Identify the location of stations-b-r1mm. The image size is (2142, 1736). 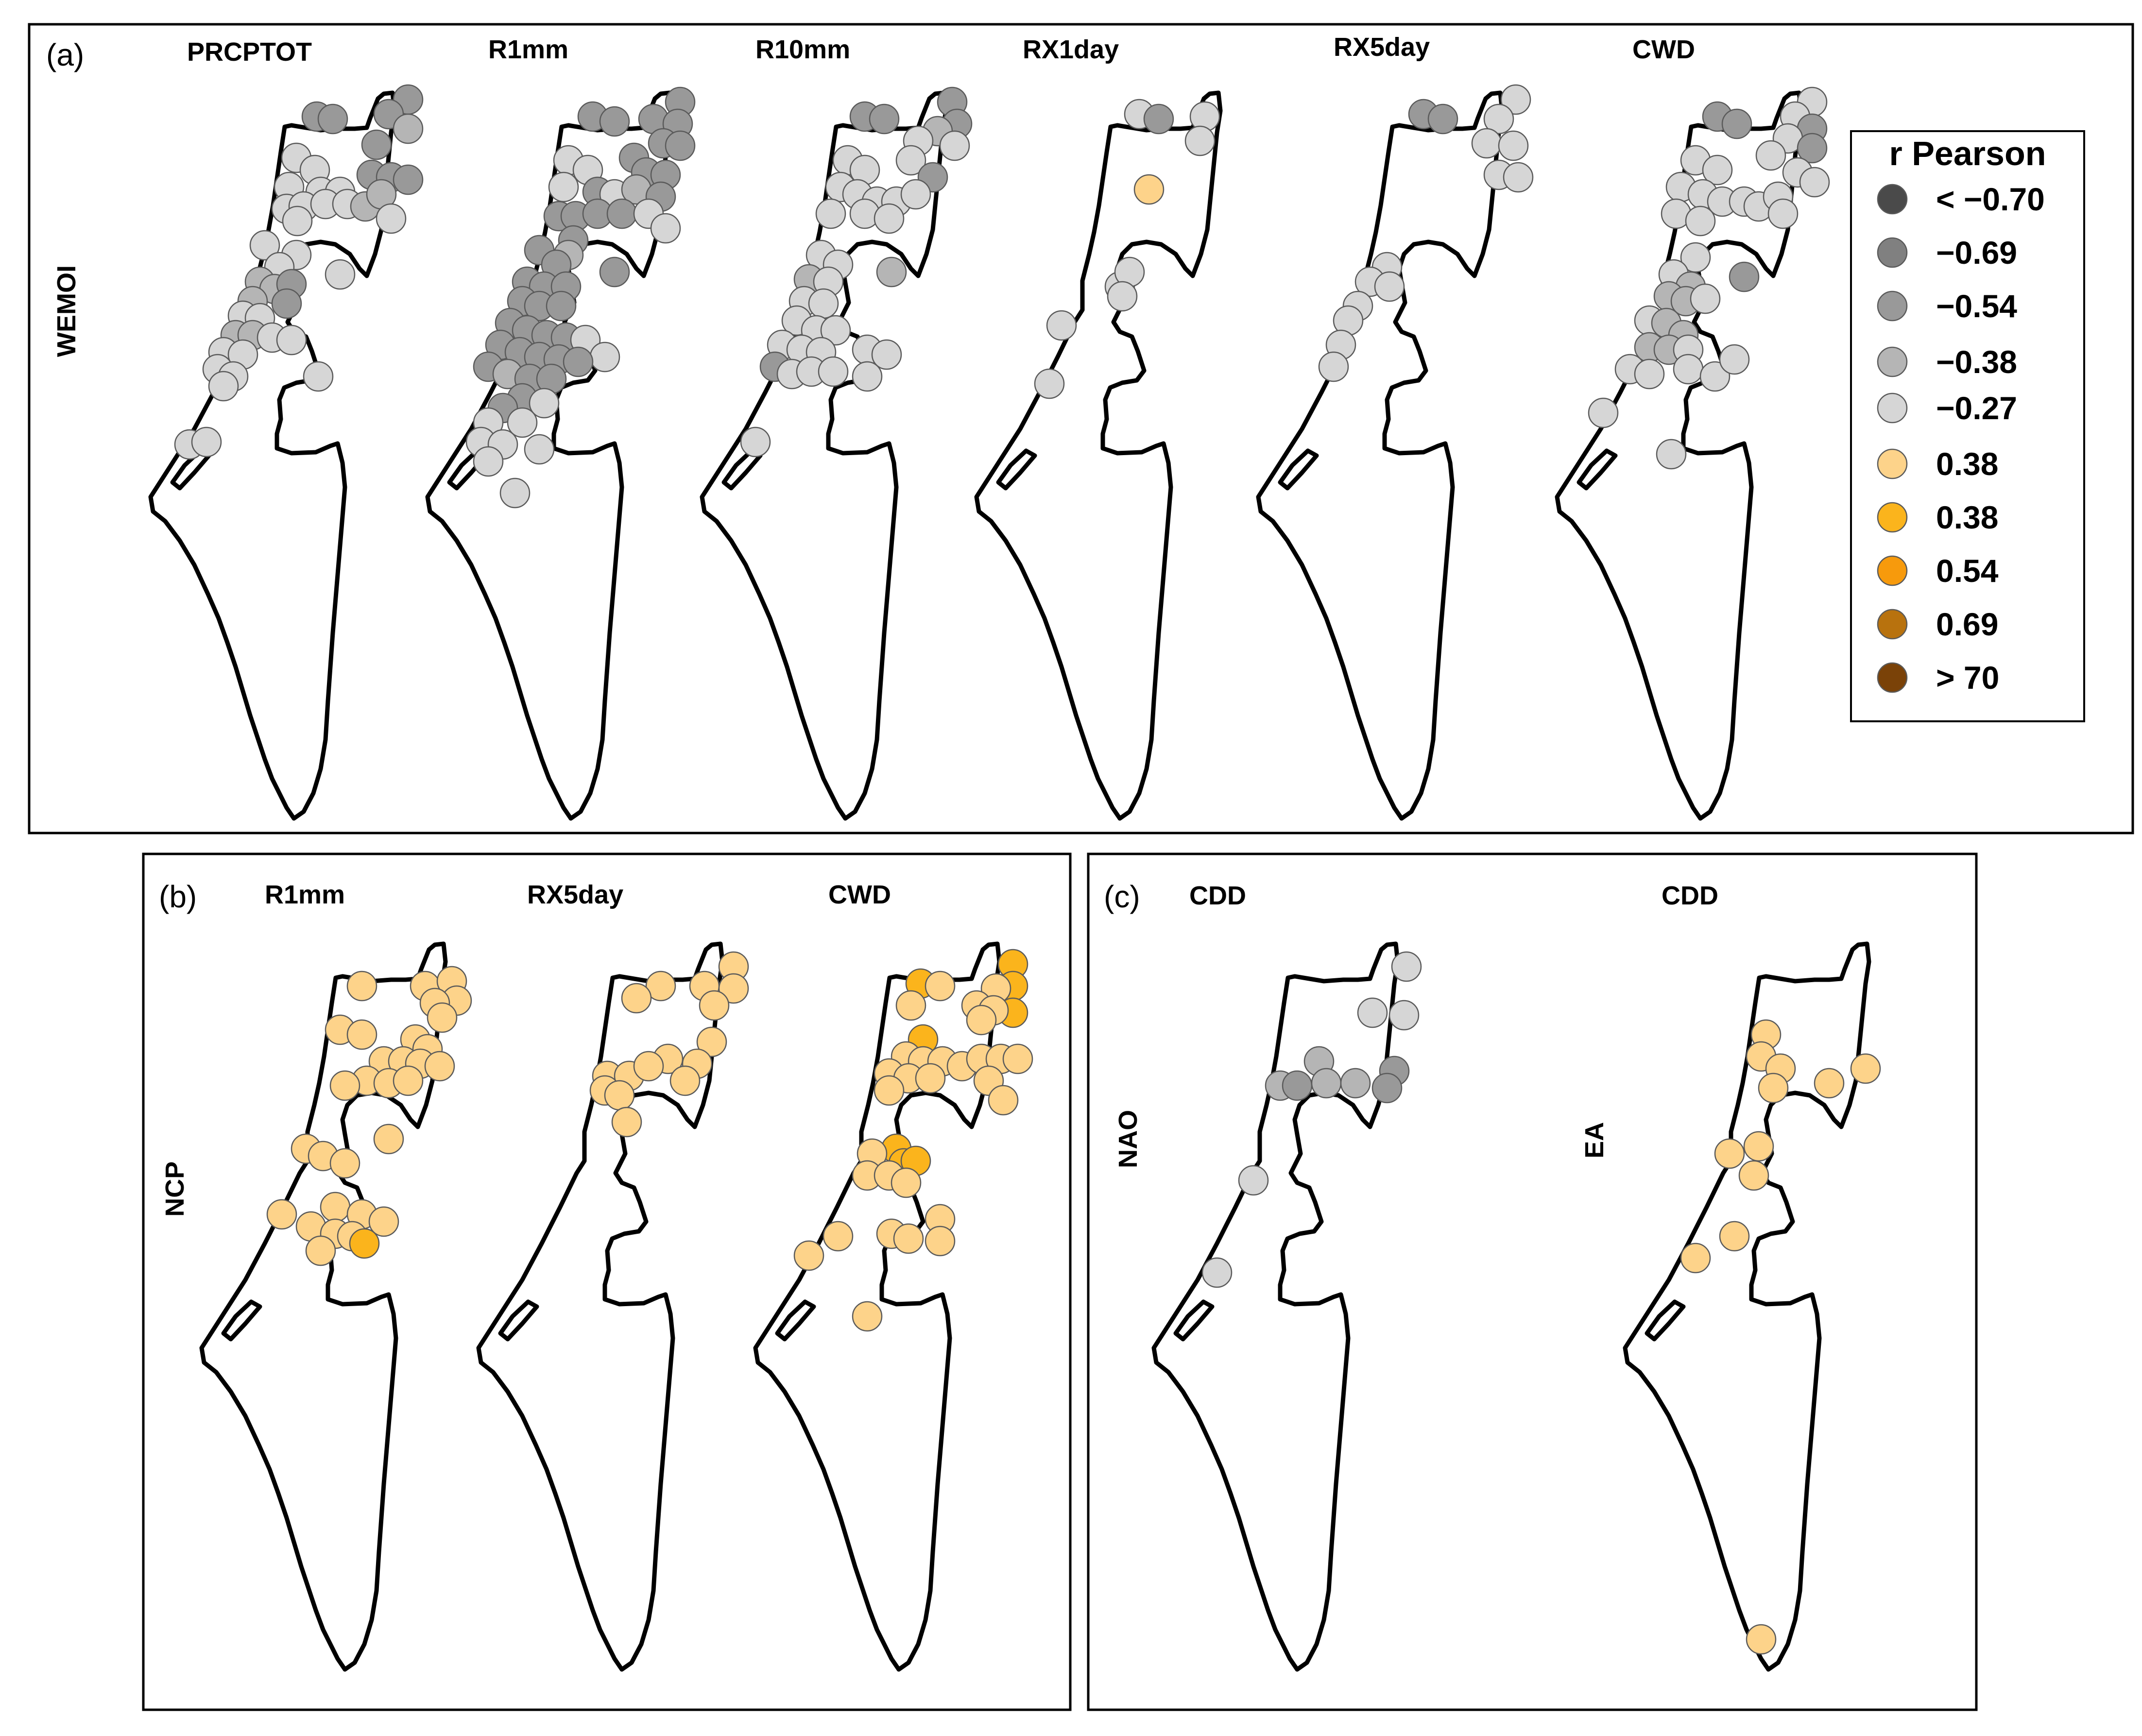
(369, 1116).